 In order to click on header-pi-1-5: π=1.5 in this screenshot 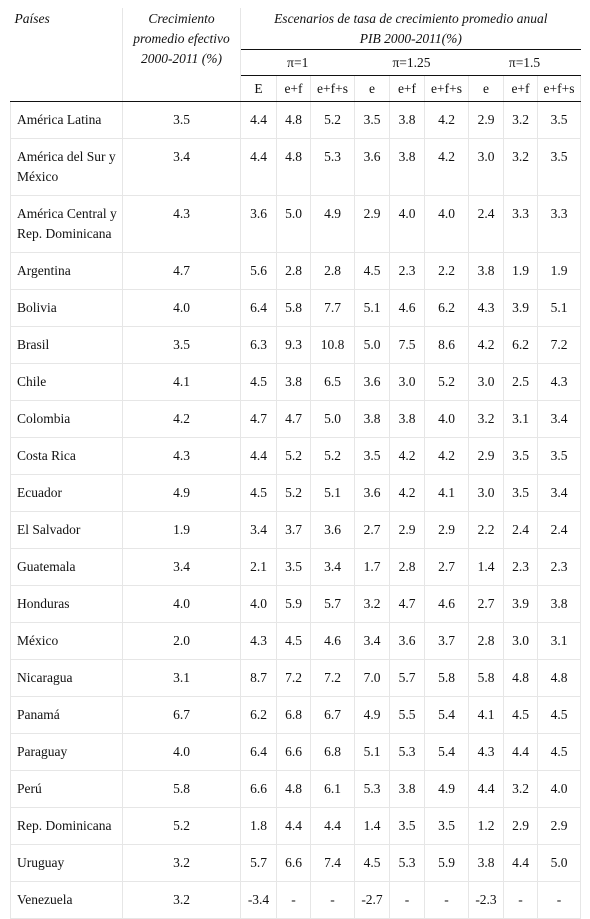, I will do `click(524, 62)`.